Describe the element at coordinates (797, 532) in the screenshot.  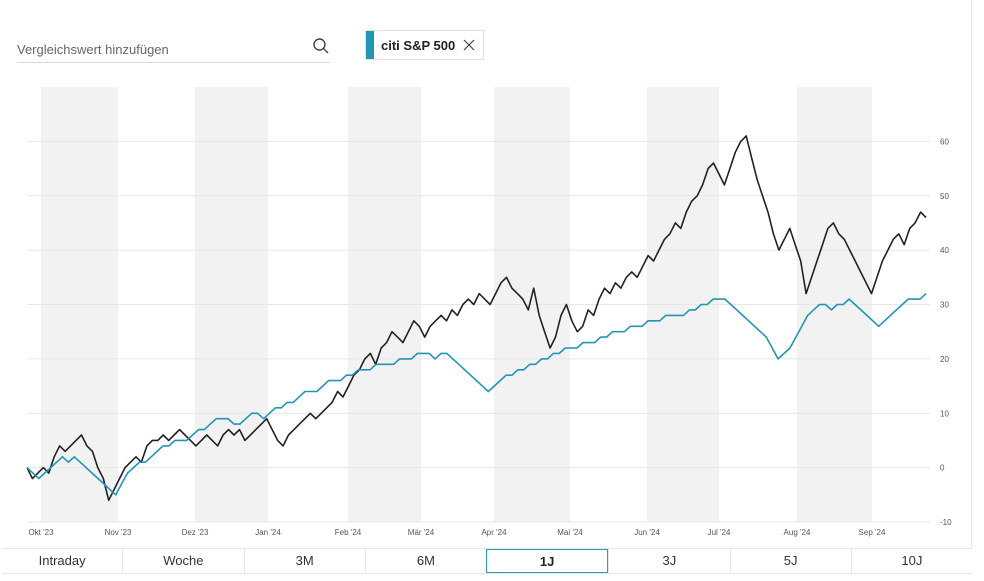
I see `x-tick-label: Aug '24` at that location.